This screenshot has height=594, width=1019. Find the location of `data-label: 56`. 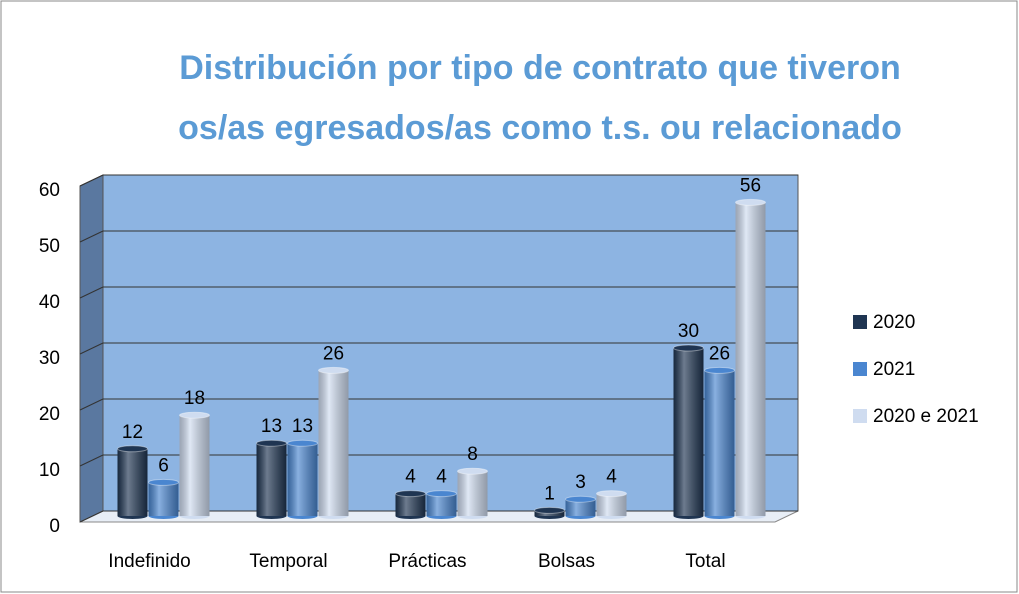

data-label: 56 is located at coordinates (750, 185).